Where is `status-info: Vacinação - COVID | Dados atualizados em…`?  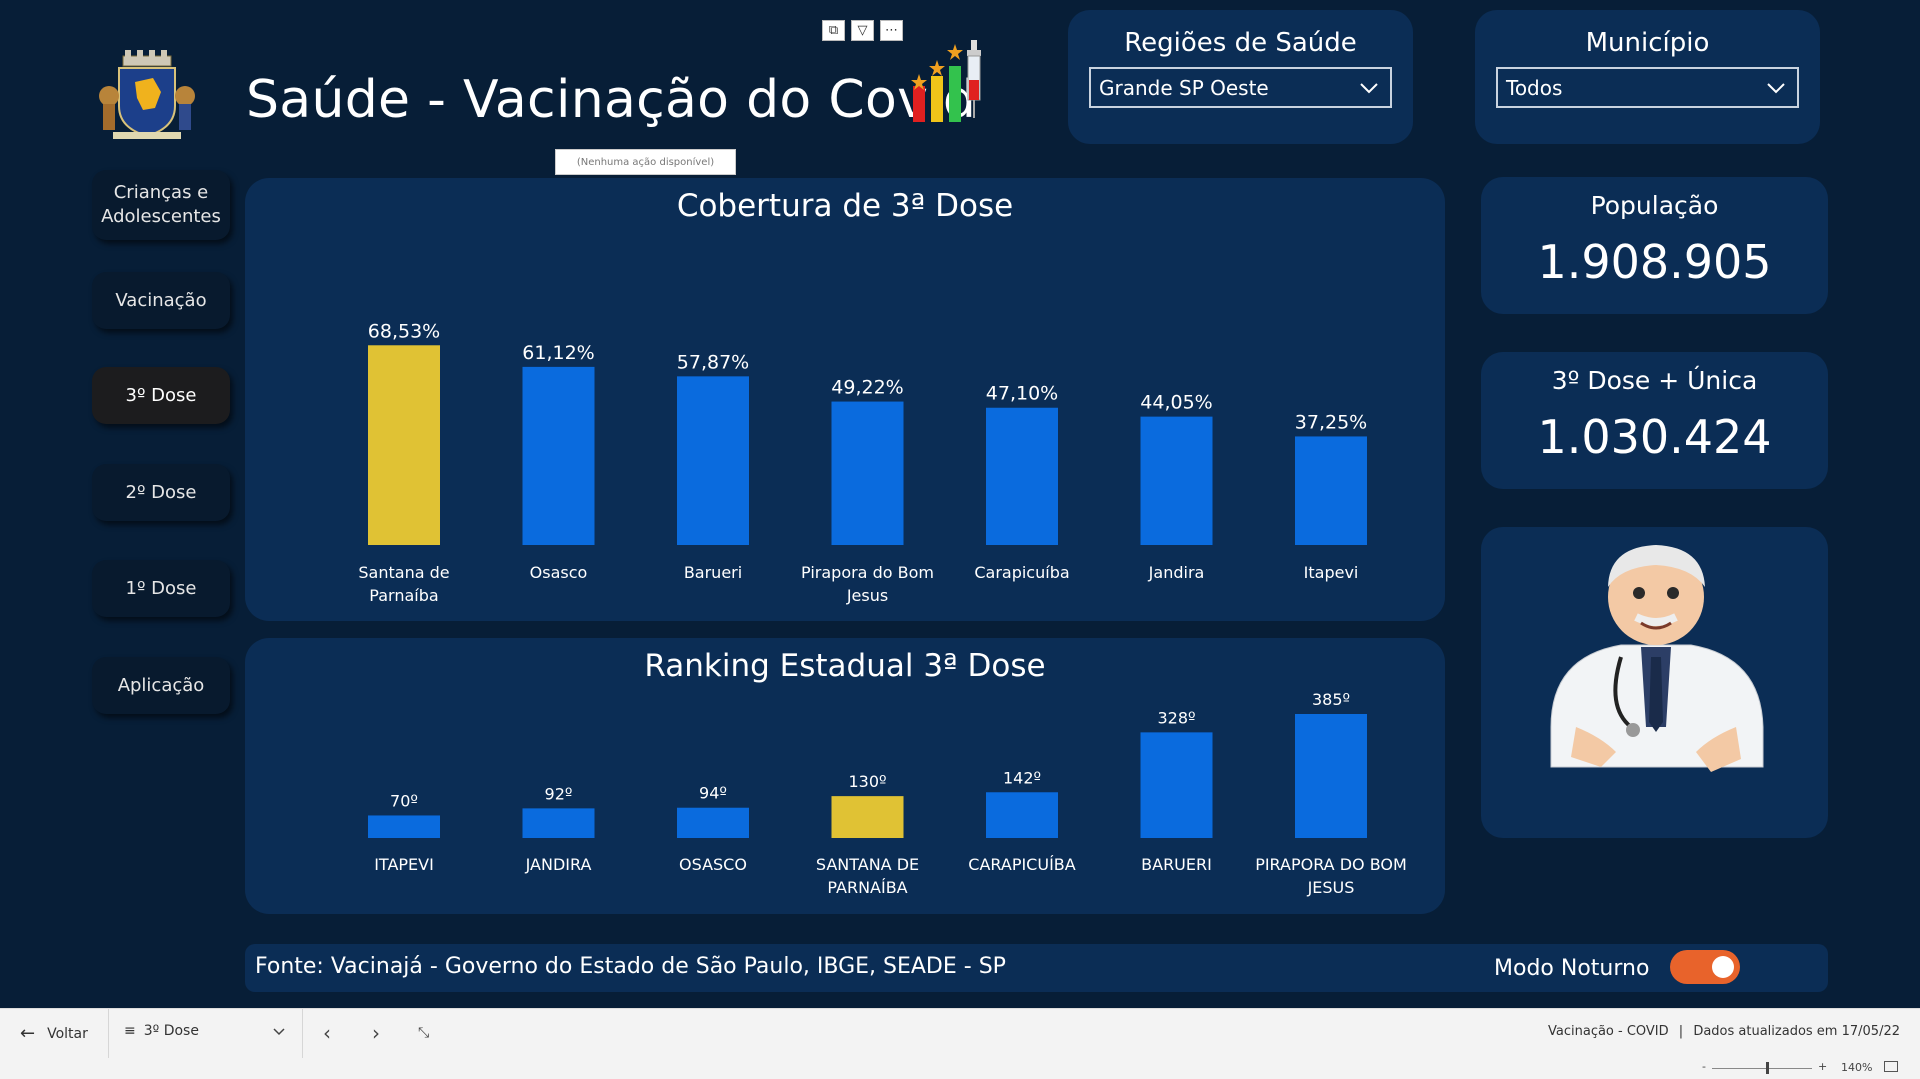 status-info: Vacinação - COVID | Dados atualizados em… is located at coordinates (1724, 1031).